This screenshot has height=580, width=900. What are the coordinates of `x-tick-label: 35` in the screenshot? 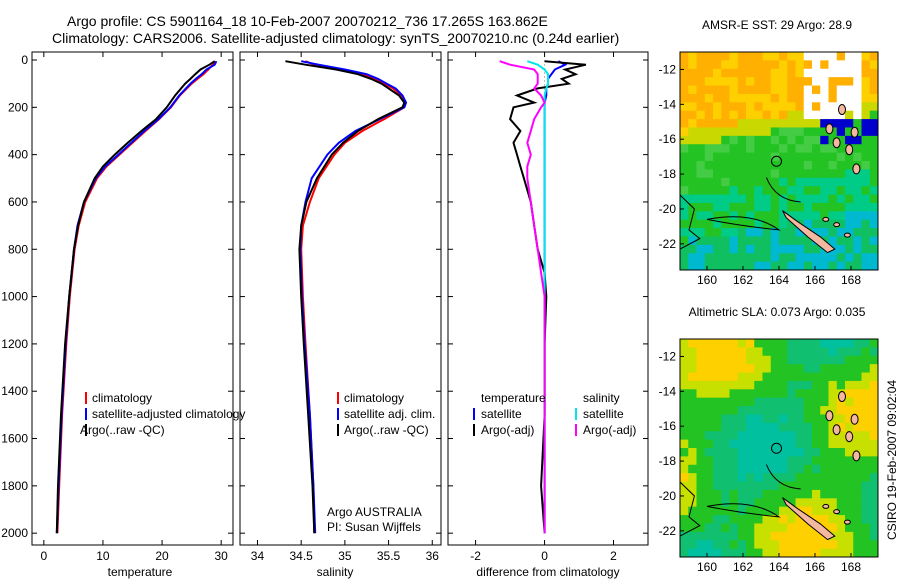 It's located at (345, 556).